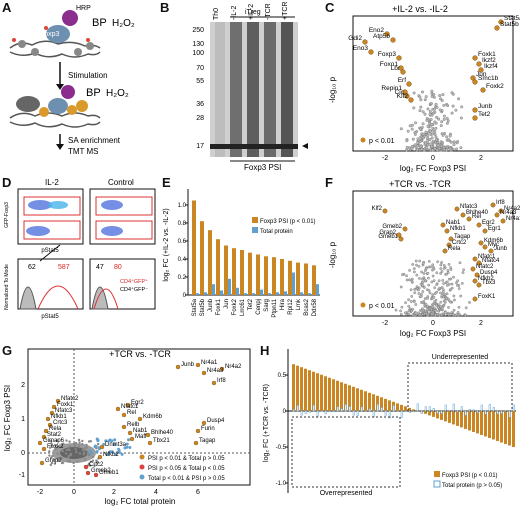 The width and height of the screenshot is (520, 512). What do you see at coordinates (23, 453) in the screenshot?
I see `panel-g-ytick-2: 0` at bounding box center [23, 453].